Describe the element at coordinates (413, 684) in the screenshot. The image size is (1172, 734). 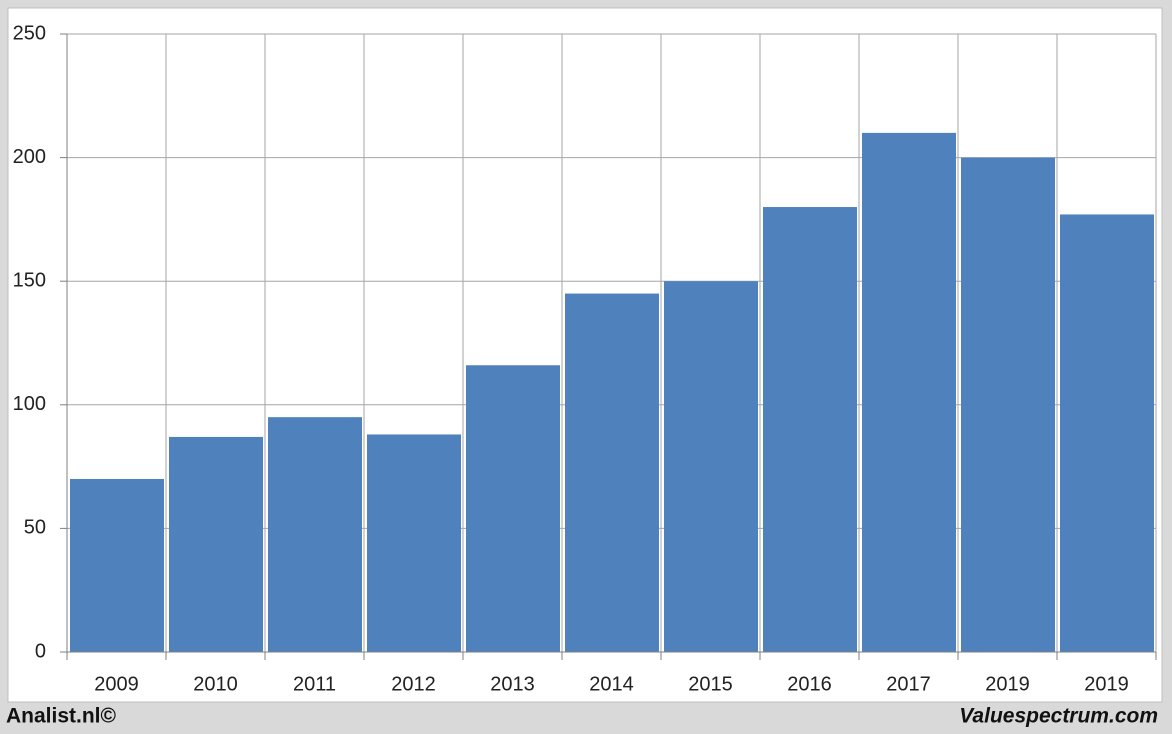
I see `x-tick-label: 2012` at that location.